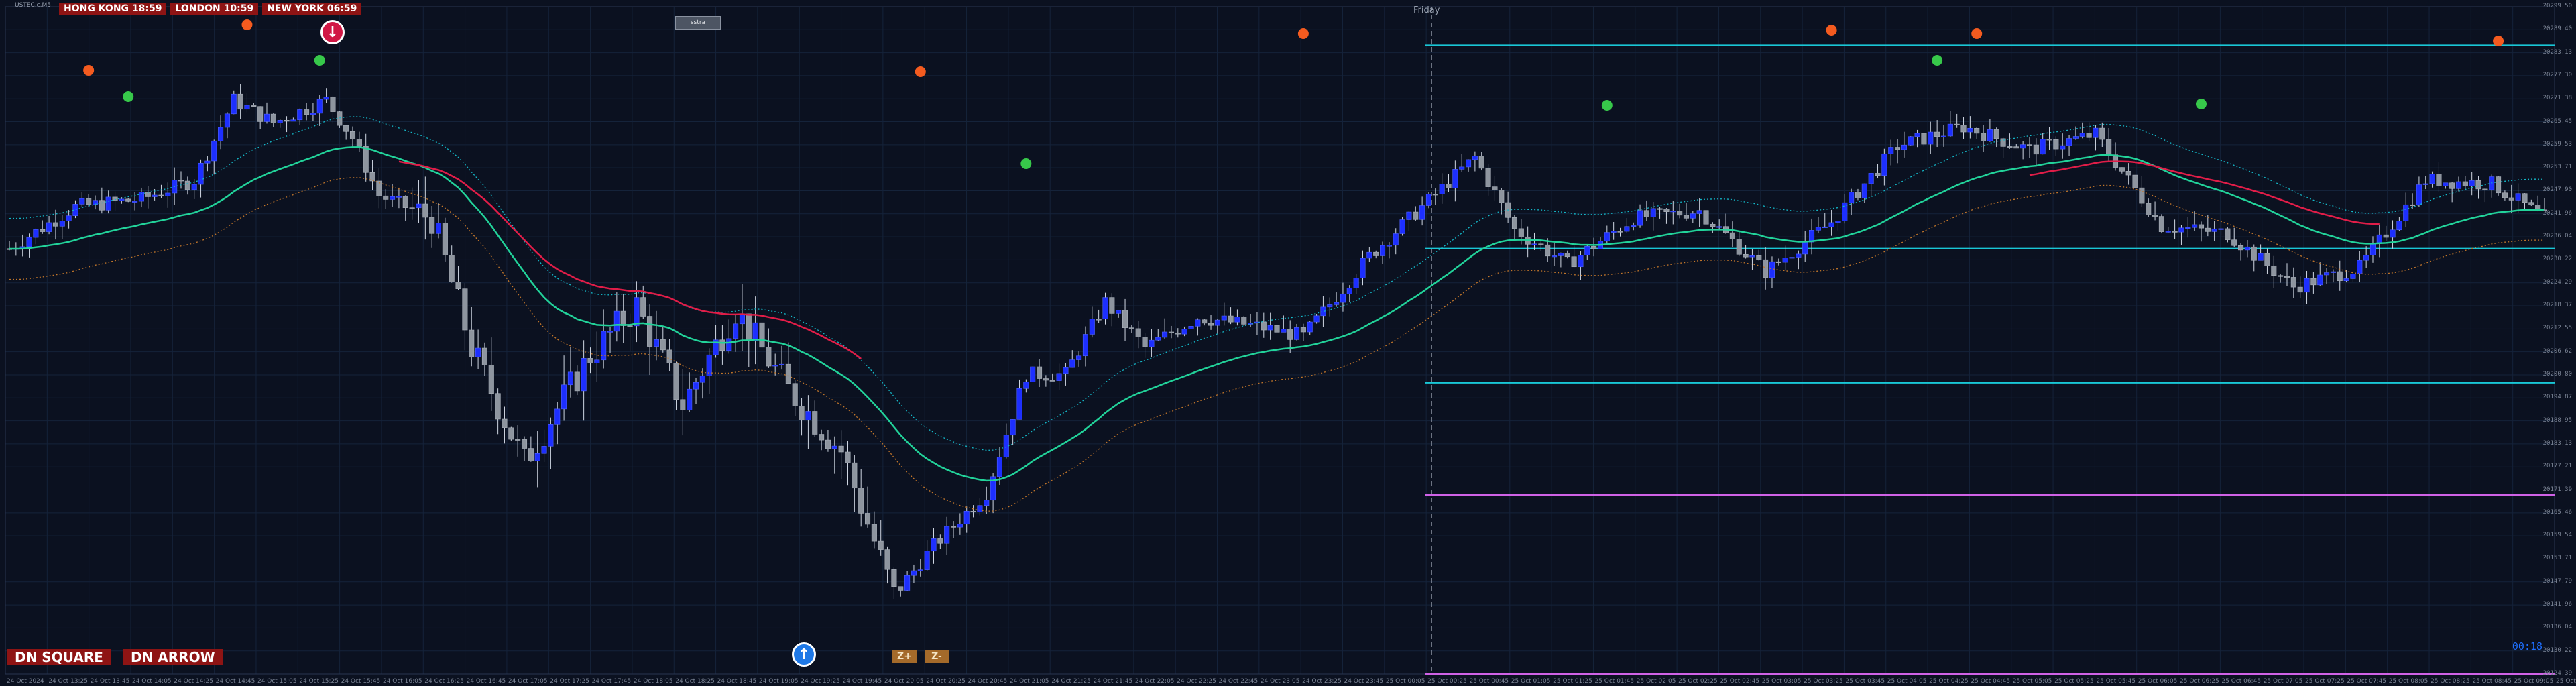 This screenshot has width=2576, height=686. I want to click on sell-signal-arrow-icon: ↓, so click(332, 32).